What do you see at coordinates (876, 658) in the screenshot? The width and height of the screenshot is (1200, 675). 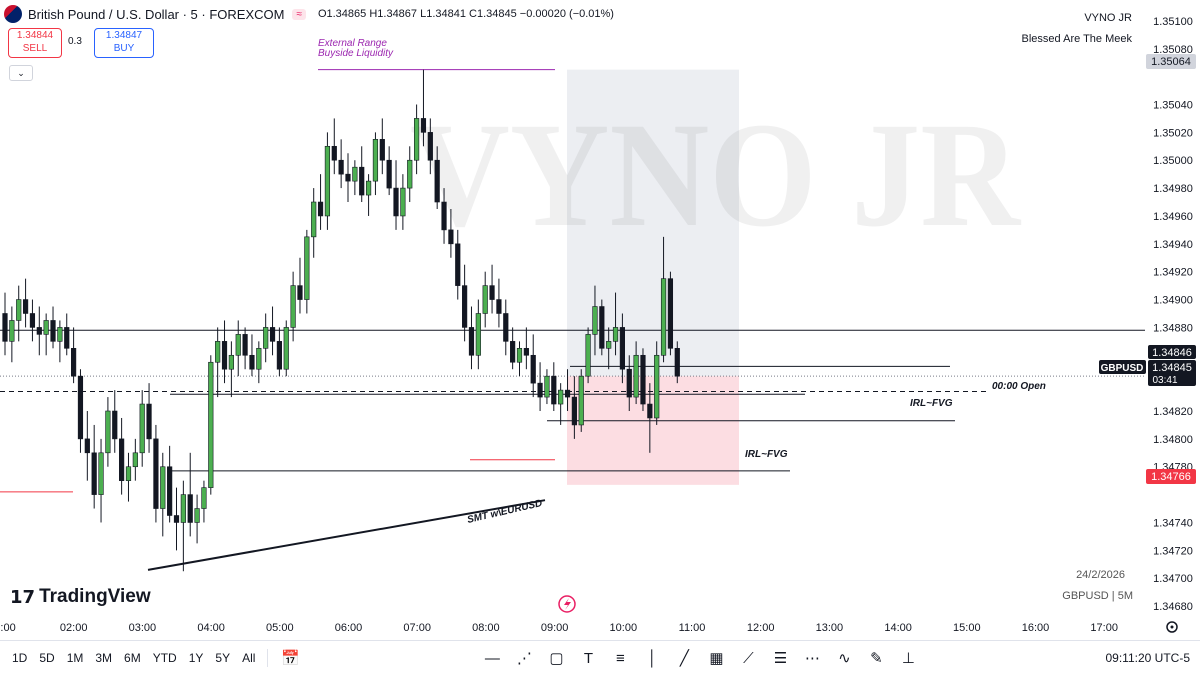 I see `brush-icon: ✎` at bounding box center [876, 658].